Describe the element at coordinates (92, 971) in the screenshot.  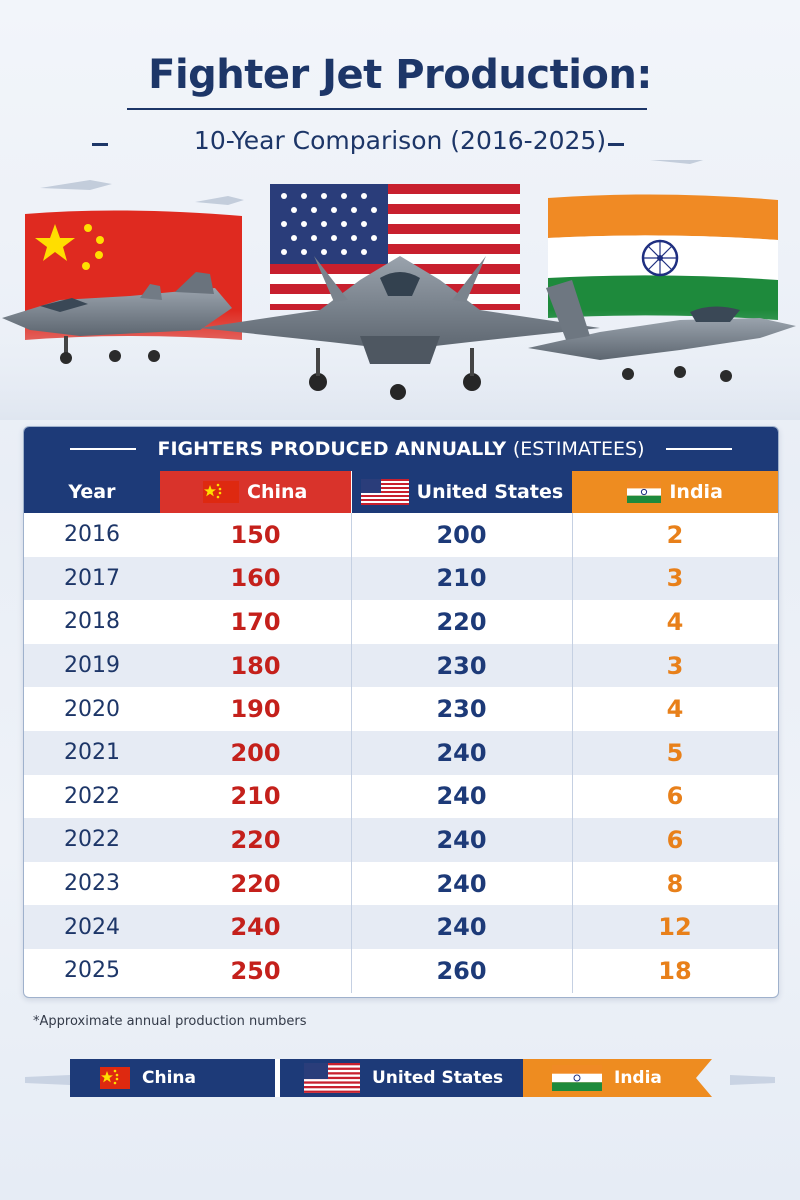
I see `cell-year: 2025` at that location.